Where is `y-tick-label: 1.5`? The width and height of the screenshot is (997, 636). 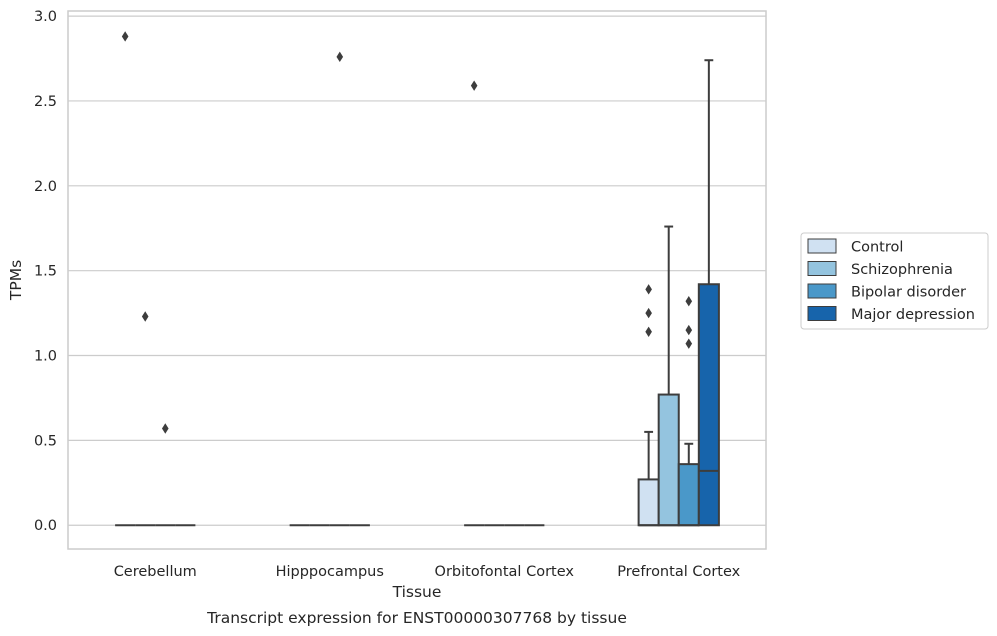
y-tick-label: 1.5 is located at coordinates (45, 272).